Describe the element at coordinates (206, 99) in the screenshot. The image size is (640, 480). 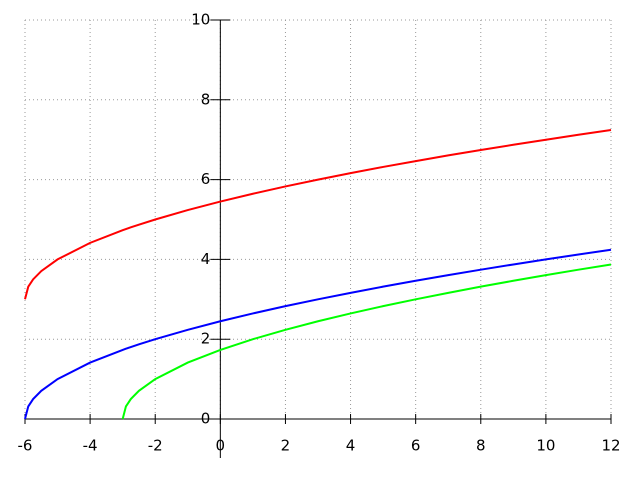
I see `y-tick-label: 8` at that location.